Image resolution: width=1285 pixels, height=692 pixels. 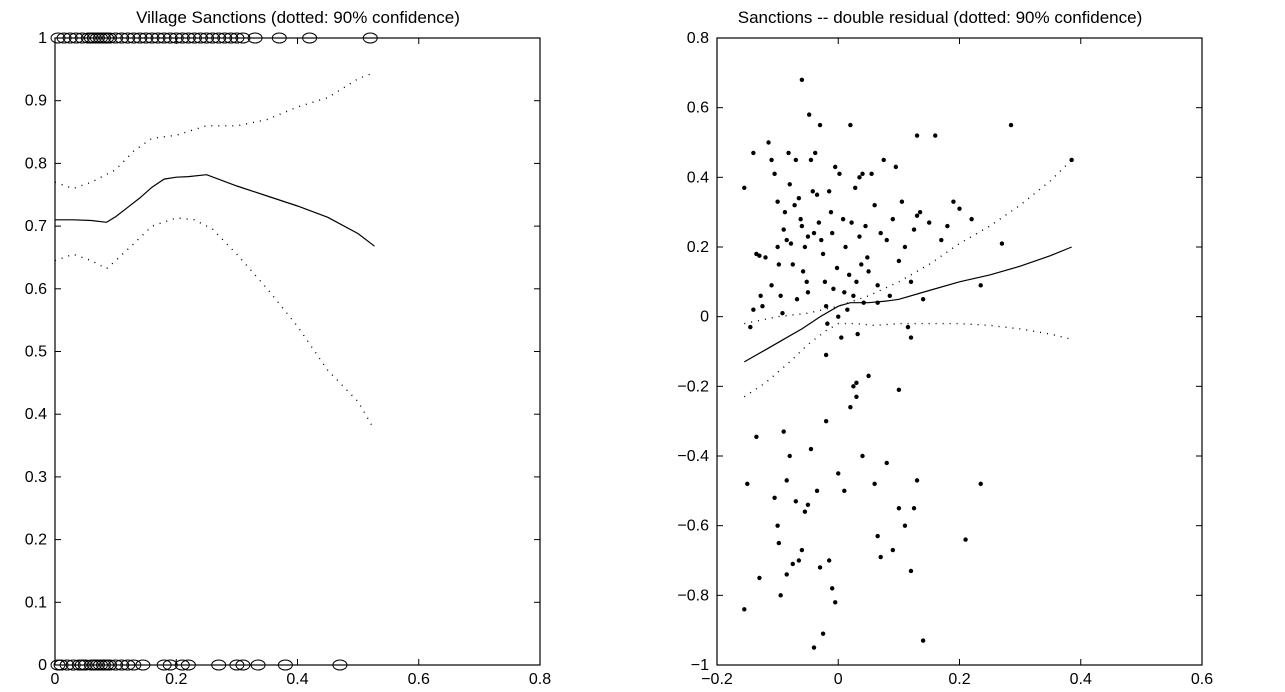 What do you see at coordinates (215, 210) in the screenshot?
I see `left-fit-line` at bounding box center [215, 210].